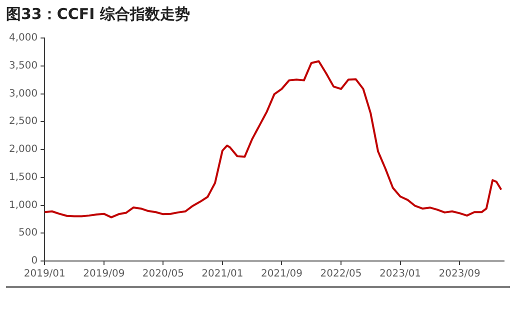 This screenshot has height=313, width=516. What do you see at coordinates (23, 122) in the screenshot?
I see `y-tick-label: 2,500` at bounding box center [23, 122].